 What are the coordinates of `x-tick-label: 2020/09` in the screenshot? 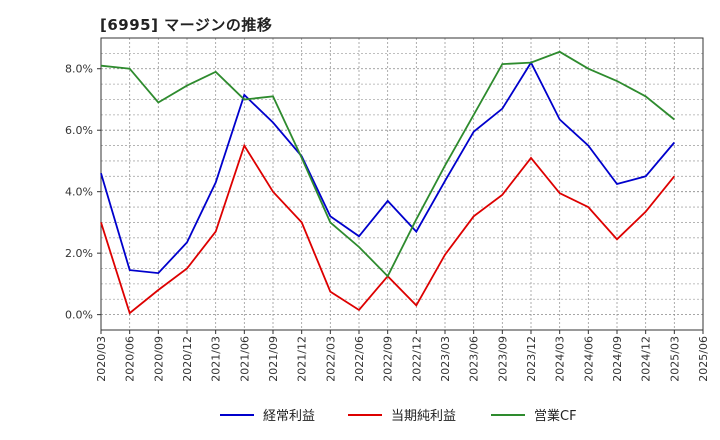 It's located at (158, 359).